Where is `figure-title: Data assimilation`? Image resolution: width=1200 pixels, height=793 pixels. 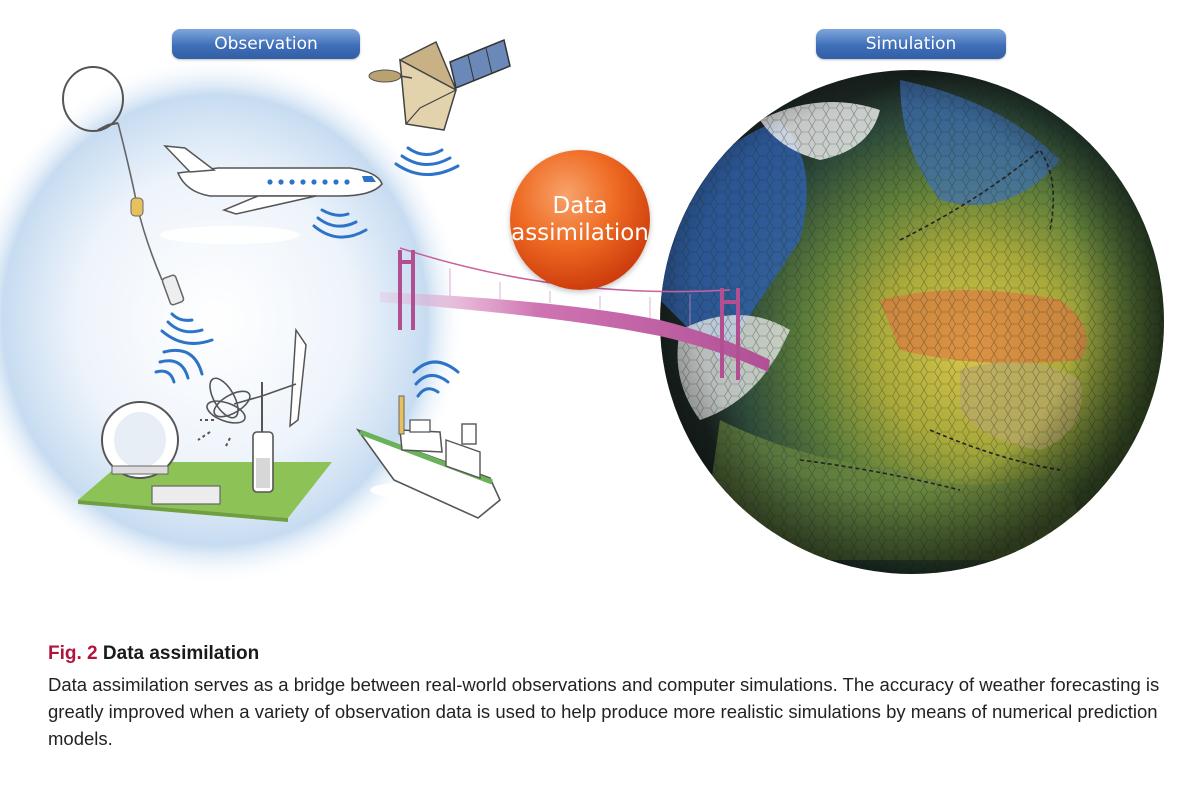
figure-title: Data assimilation is located at coordinates (181, 653).